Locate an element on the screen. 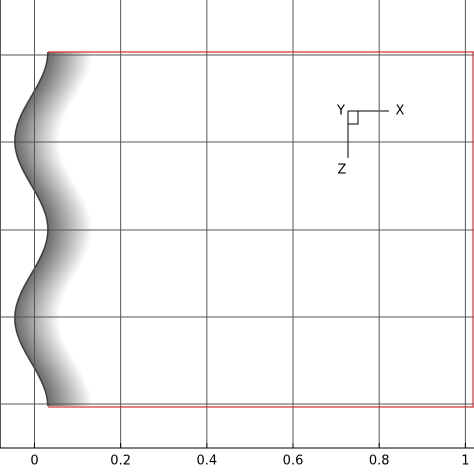 This screenshot has height=474, width=474. x-tick-label: 0.8 is located at coordinates (379, 461).